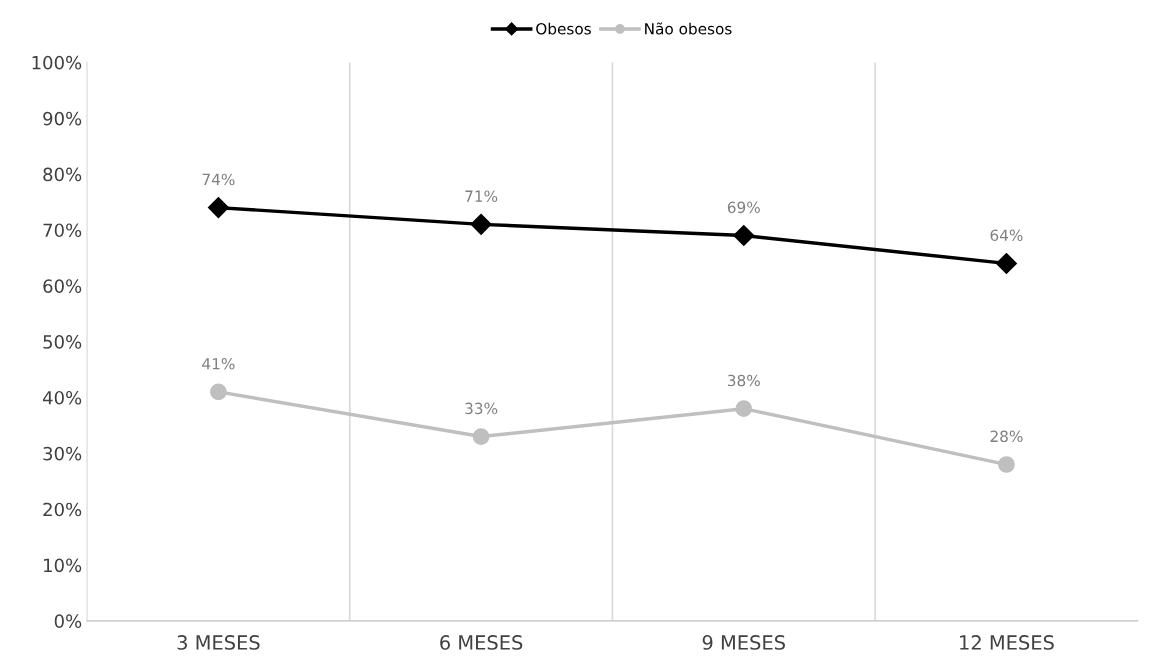  Describe the element at coordinates (1006, 436) in the screenshot. I see `data-label: 28%` at that location.